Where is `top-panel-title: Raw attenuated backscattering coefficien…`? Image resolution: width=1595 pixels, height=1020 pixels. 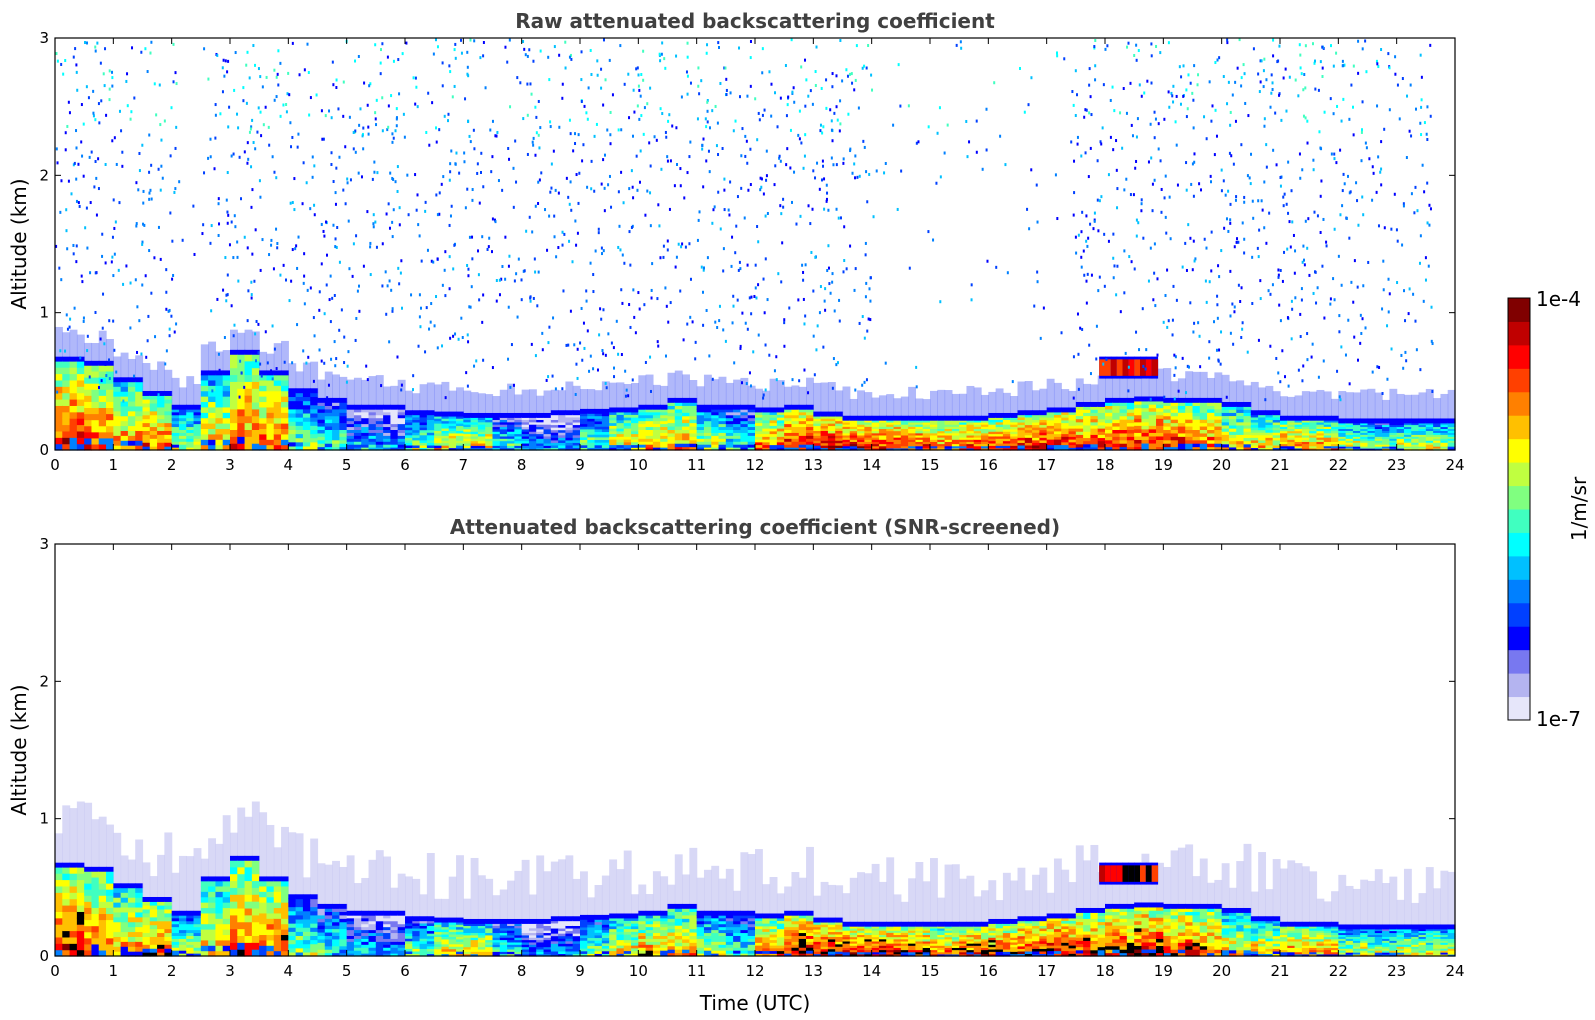 top-panel-title: Raw attenuated backscattering coefficien… is located at coordinates (755, 21).